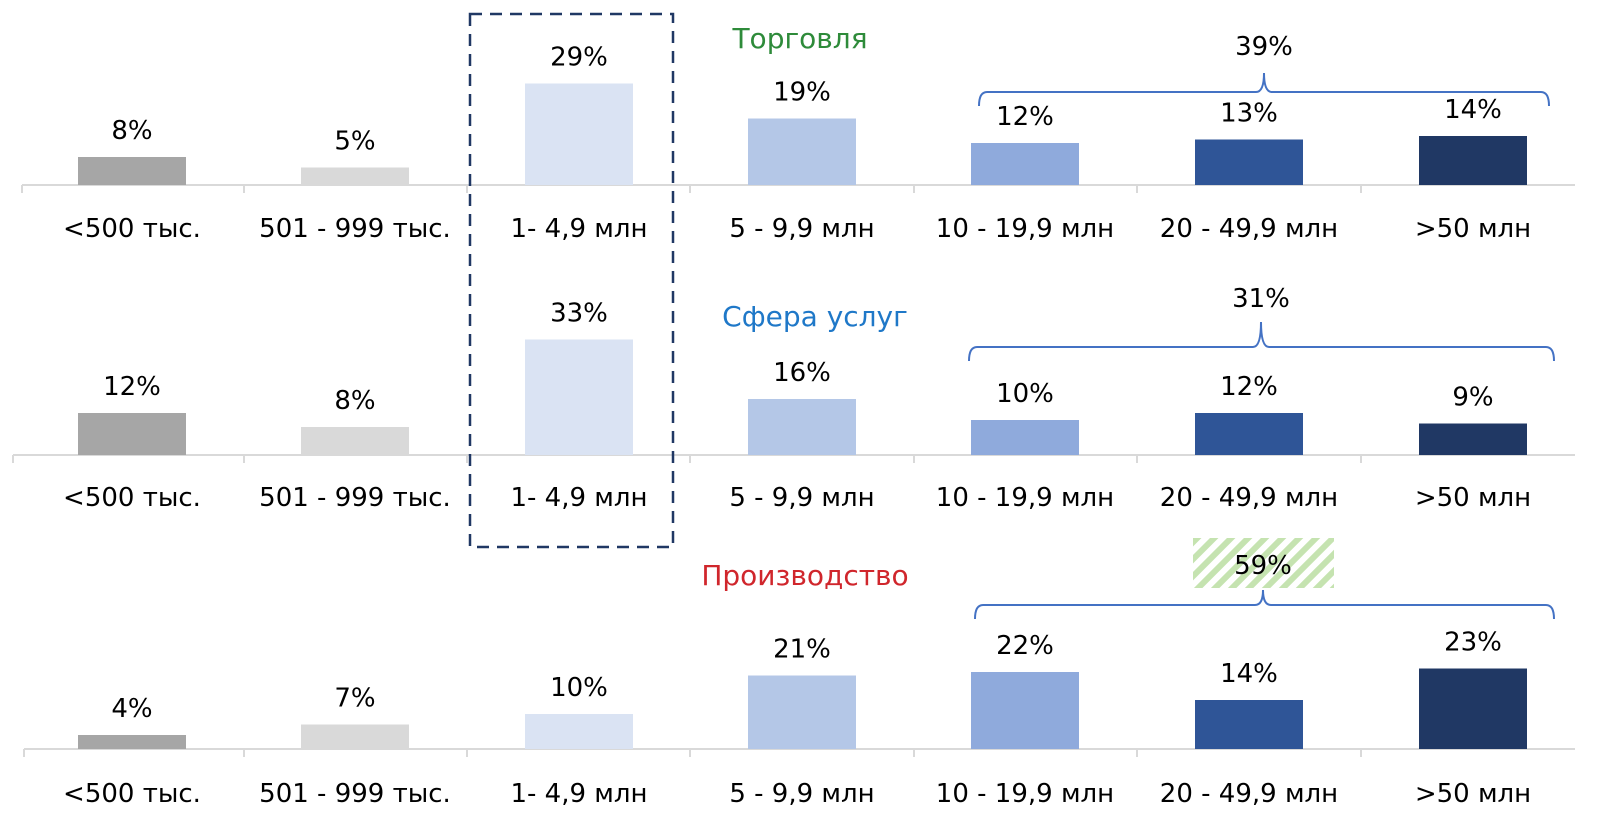 The image size is (1613, 828). I want to click on highlight-box, so click(571, 280).